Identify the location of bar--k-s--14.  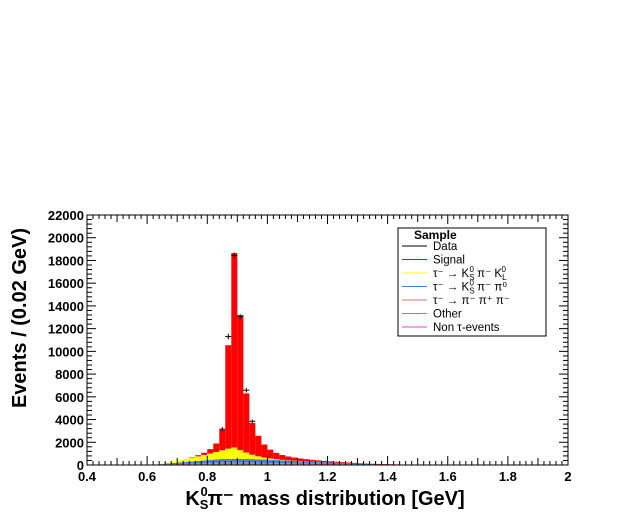
(240, 460).